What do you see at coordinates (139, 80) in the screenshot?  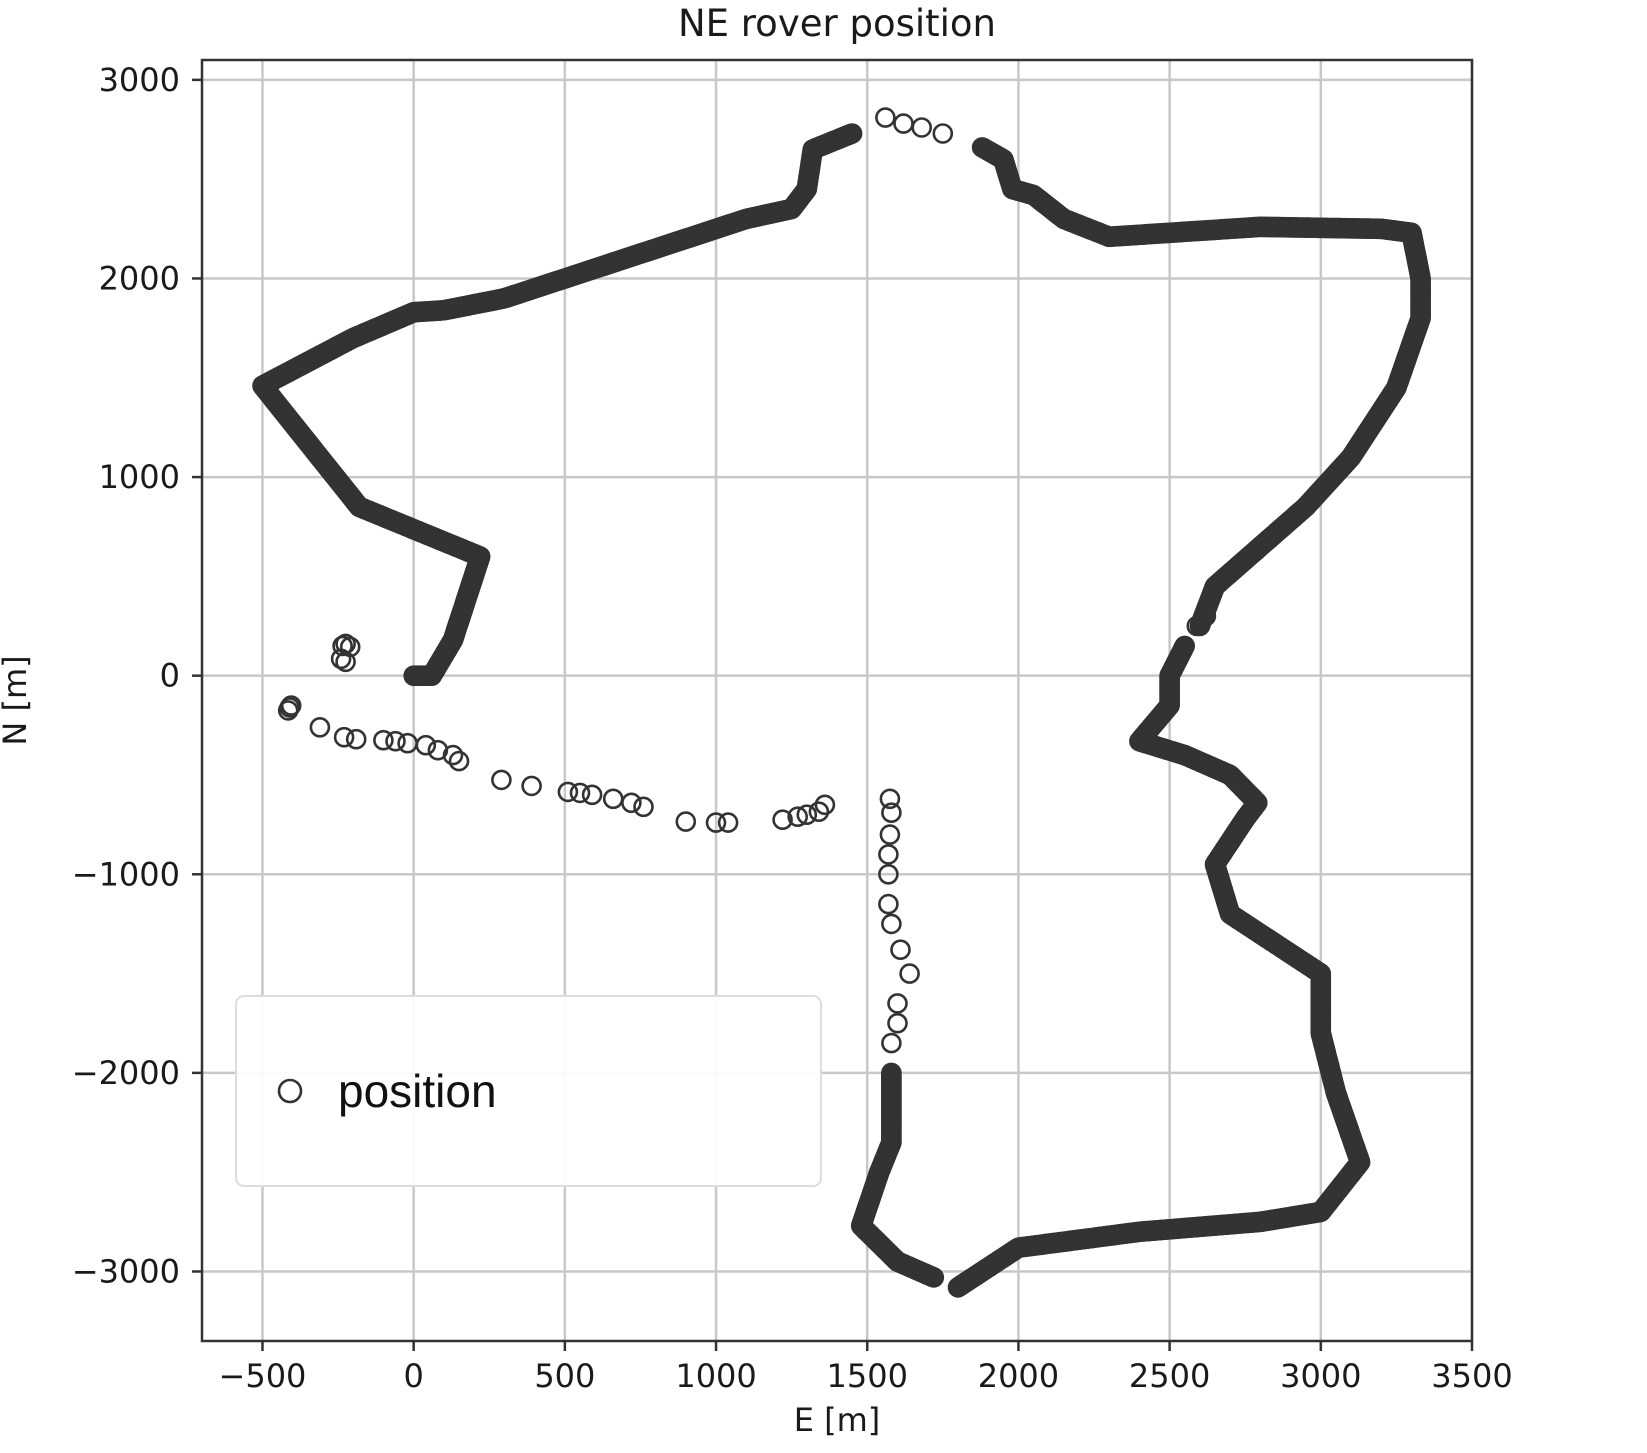 I see `y-tick-label: 3000` at bounding box center [139, 80].